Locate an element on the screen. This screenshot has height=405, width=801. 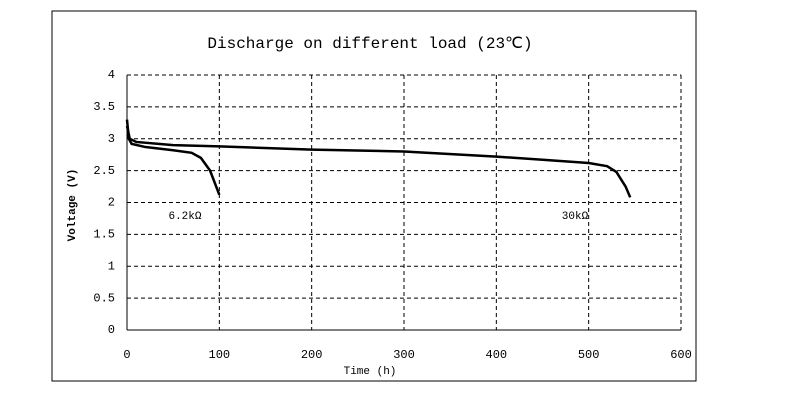
y-tick-label: 1 is located at coordinates (111, 266).